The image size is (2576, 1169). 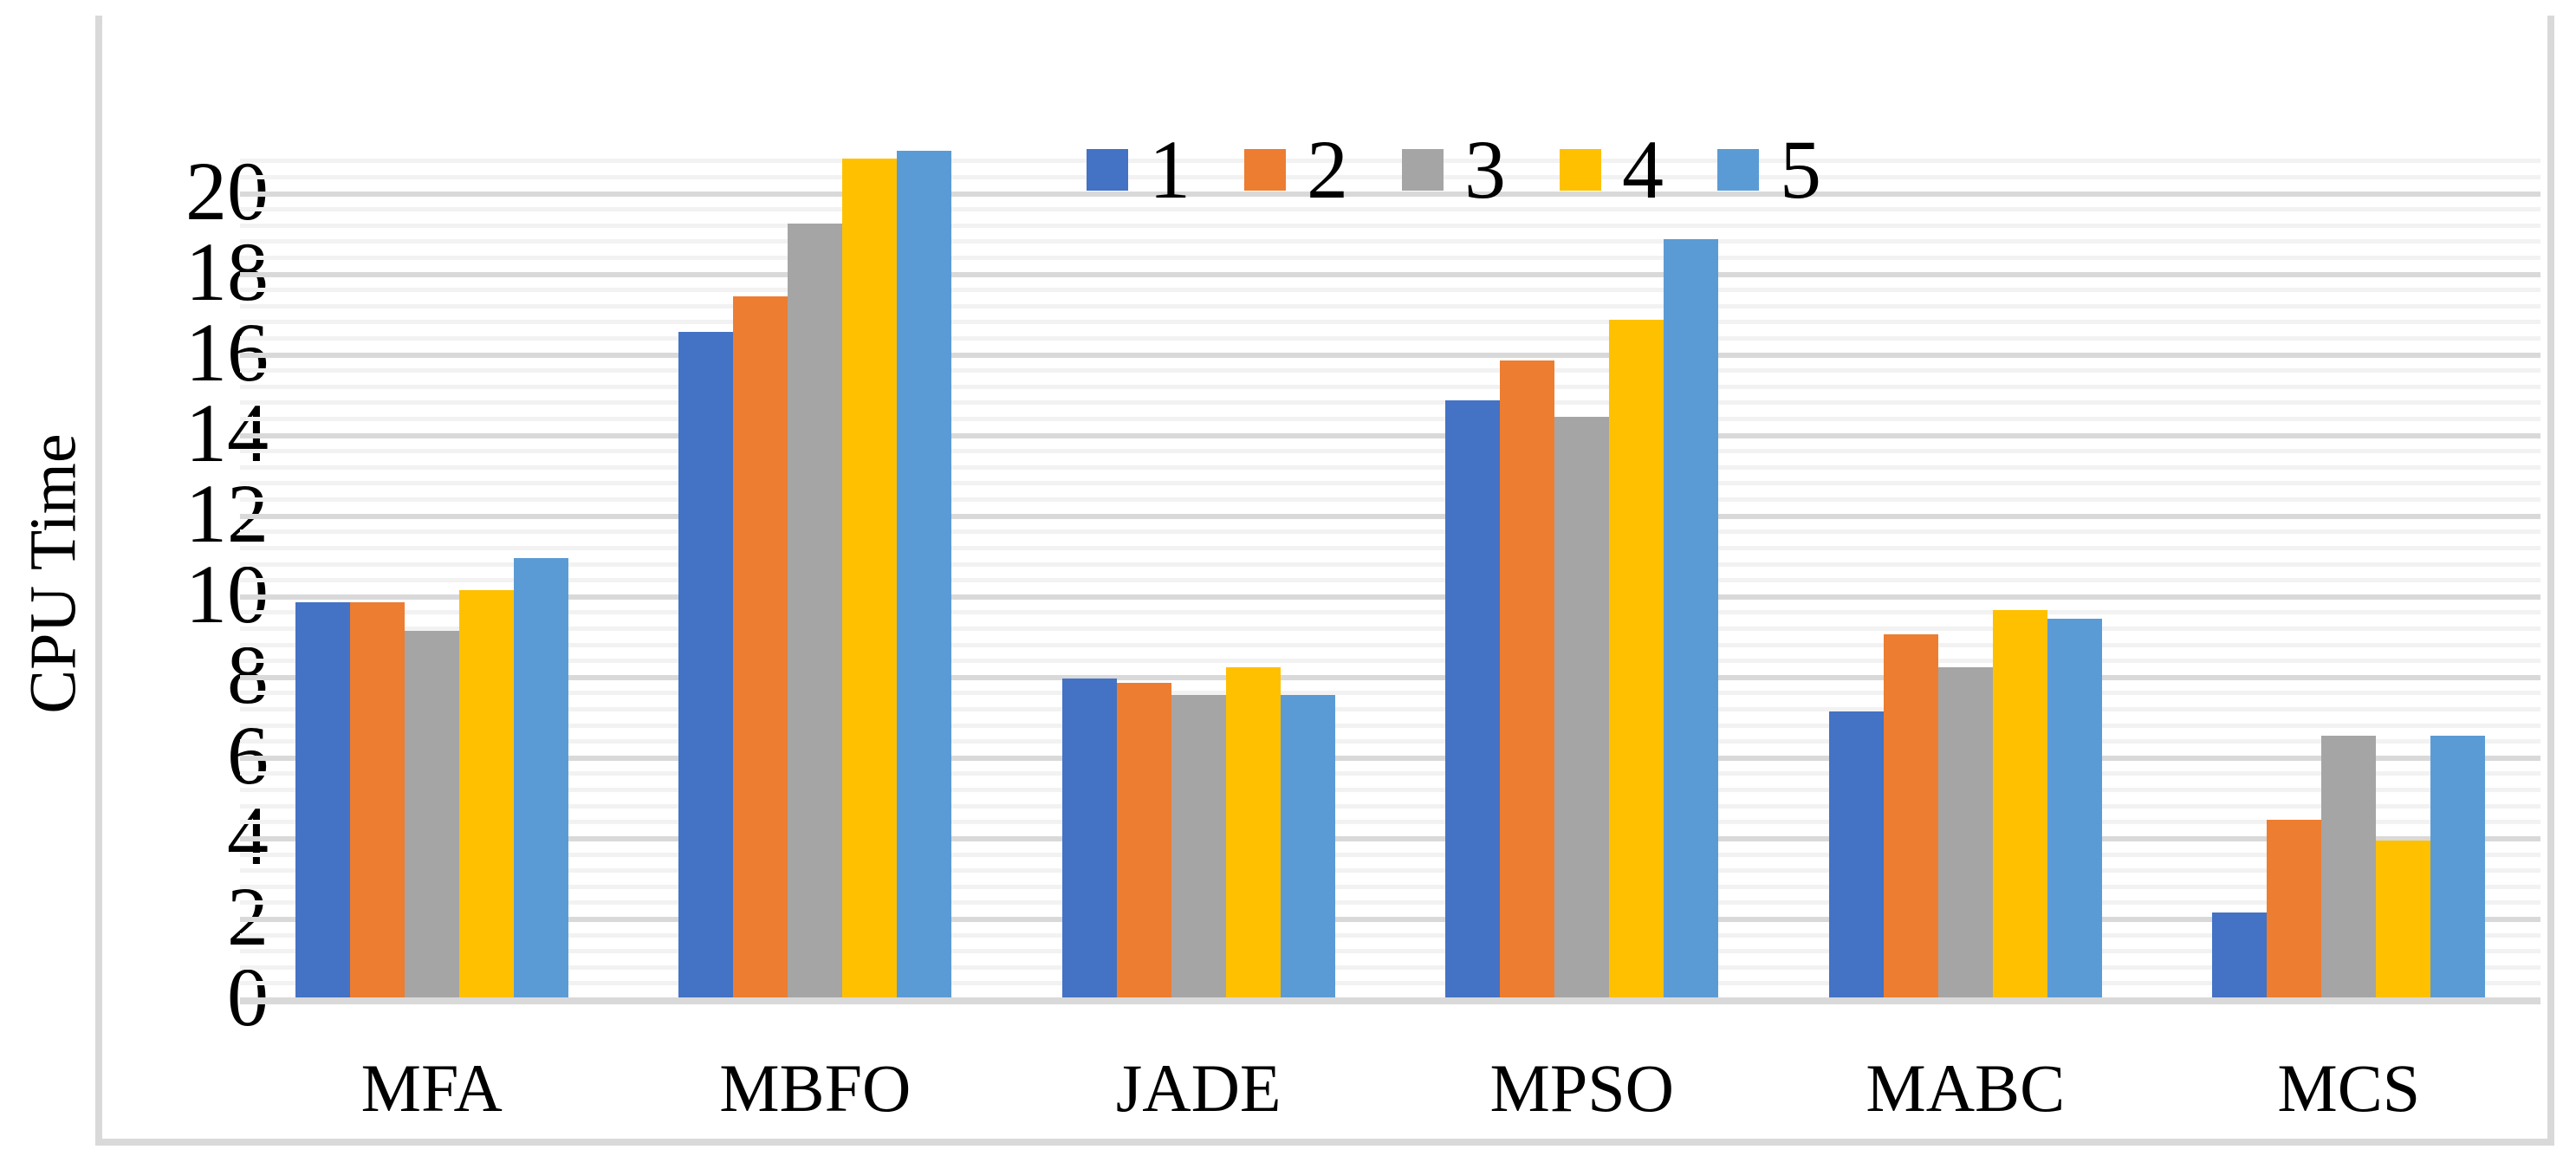 What do you see at coordinates (1454, 169) in the screenshot?
I see `legend-item-3: 3` at bounding box center [1454, 169].